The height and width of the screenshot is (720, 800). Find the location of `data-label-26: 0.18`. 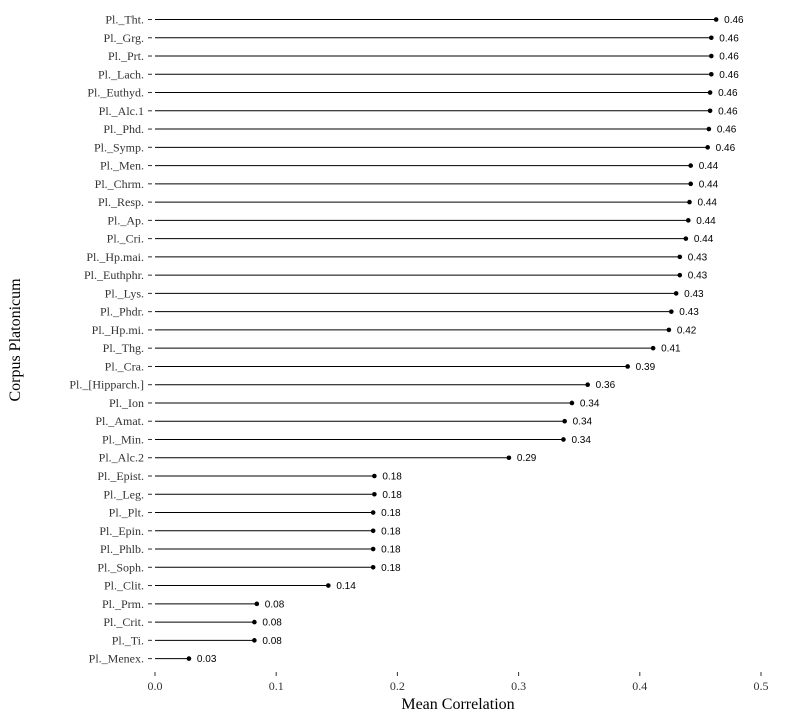

data-label-26: 0.18 is located at coordinates (392, 495).